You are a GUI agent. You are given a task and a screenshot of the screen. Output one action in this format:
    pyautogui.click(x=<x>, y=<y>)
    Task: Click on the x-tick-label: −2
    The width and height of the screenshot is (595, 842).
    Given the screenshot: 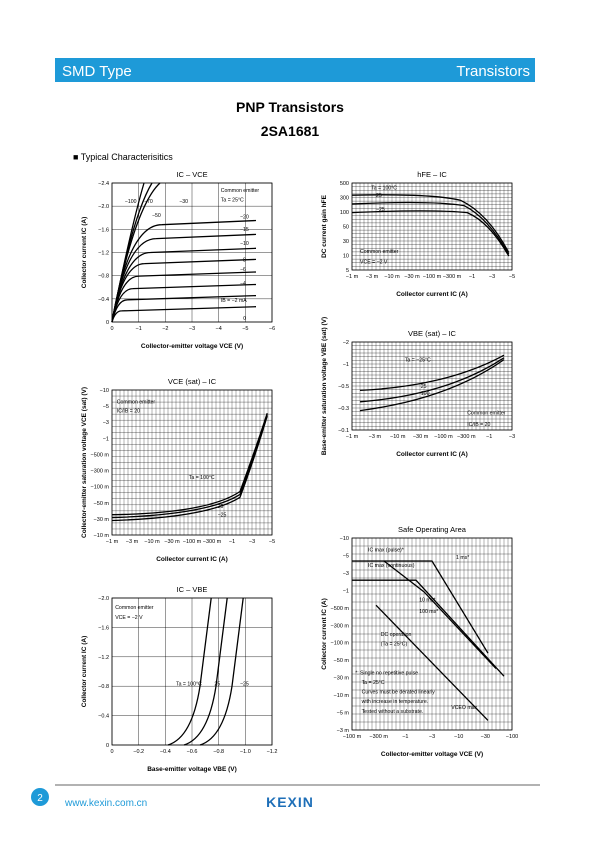 What is the action you would take?
    pyautogui.click(x=165, y=329)
    